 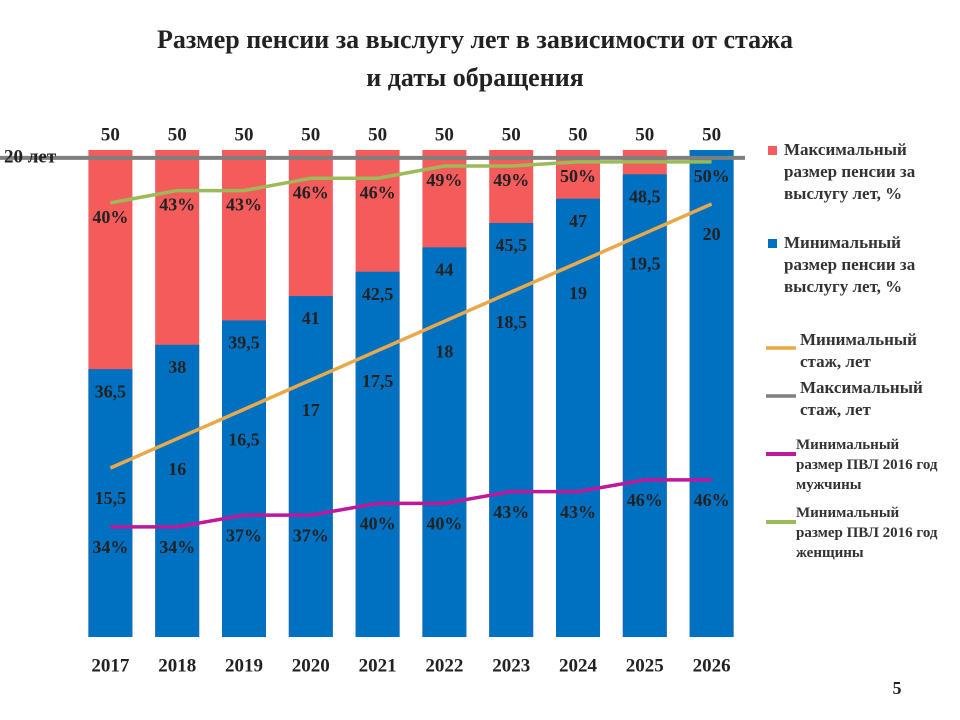 I want to click on line-value-label: 18,5, so click(x=511, y=322).